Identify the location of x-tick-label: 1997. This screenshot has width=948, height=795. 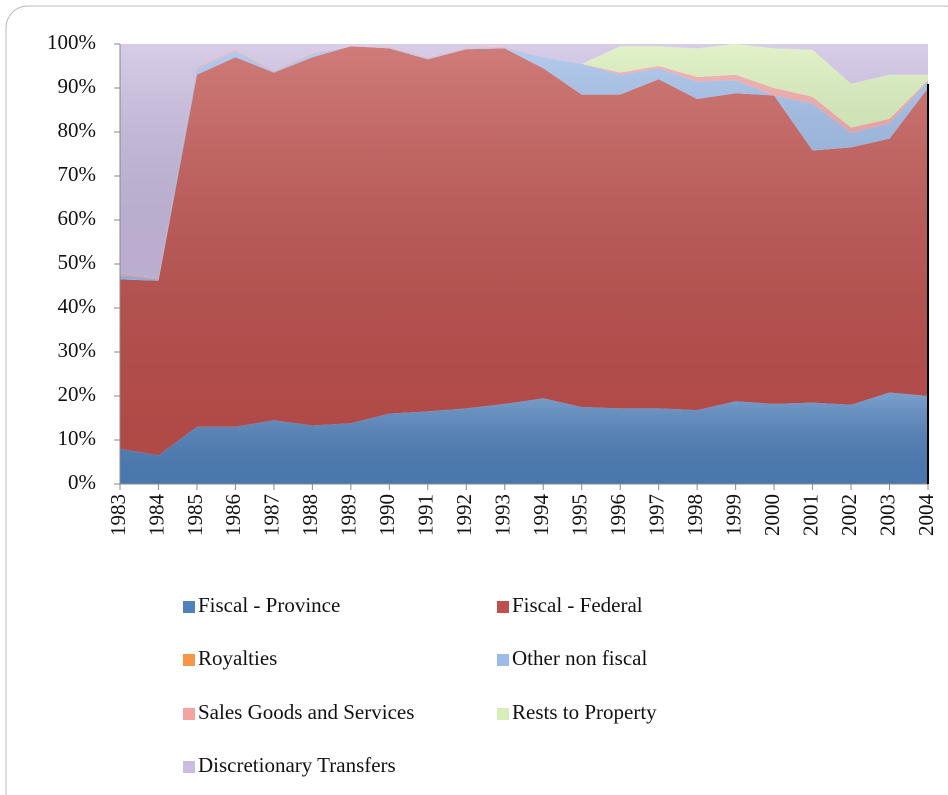
(656, 515).